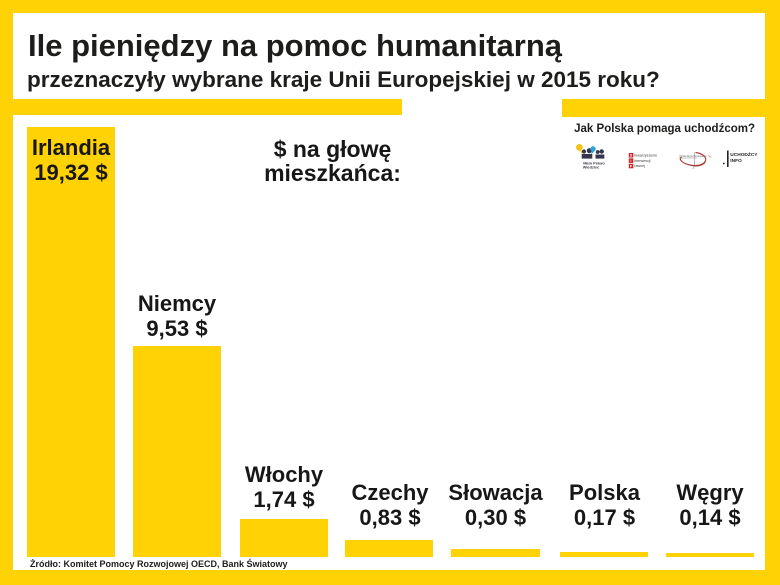  What do you see at coordinates (736, 161) in the screenshot?
I see `svg-text: INFO` at bounding box center [736, 161].